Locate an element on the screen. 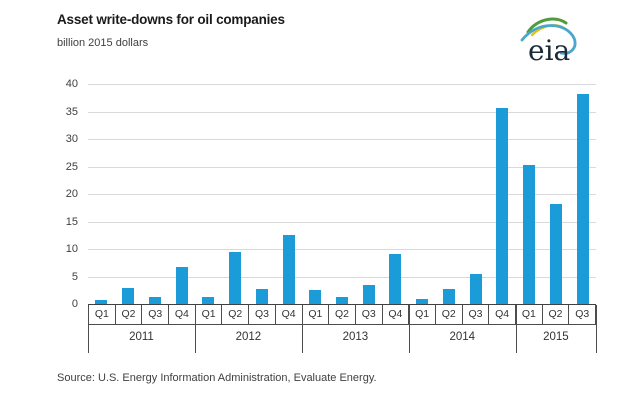 This screenshot has height=415, width=623. x-axis-year-strip: 2011 2012 2013 2014 2015 is located at coordinates (342, 330).